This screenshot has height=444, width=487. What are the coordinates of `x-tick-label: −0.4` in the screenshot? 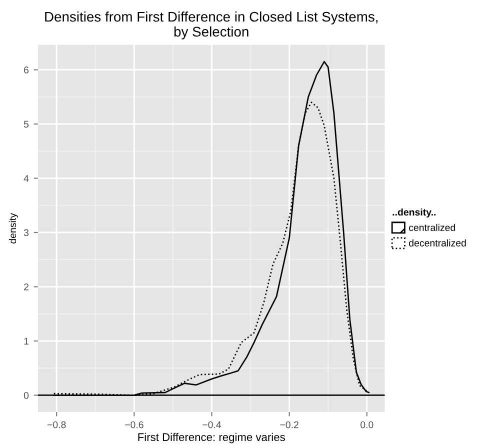 It's located at (212, 424).